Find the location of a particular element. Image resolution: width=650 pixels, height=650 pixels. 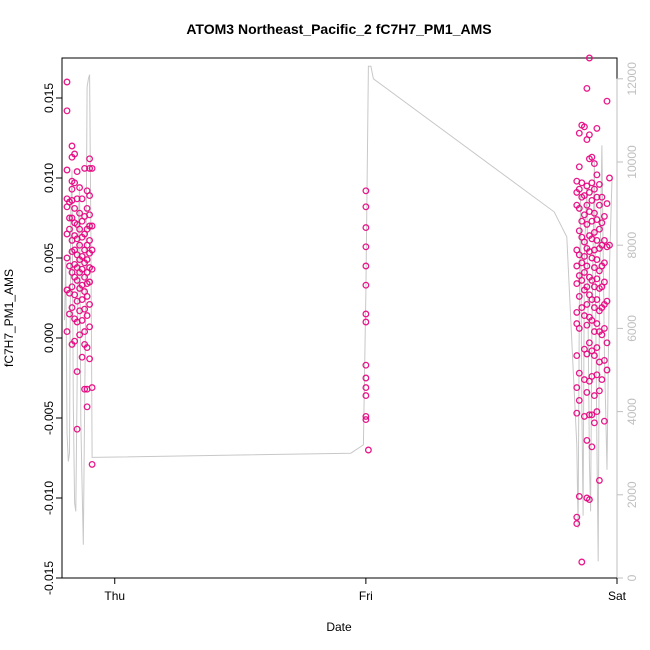

y-tick-label: -0.010 is located at coordinates (49, 498).